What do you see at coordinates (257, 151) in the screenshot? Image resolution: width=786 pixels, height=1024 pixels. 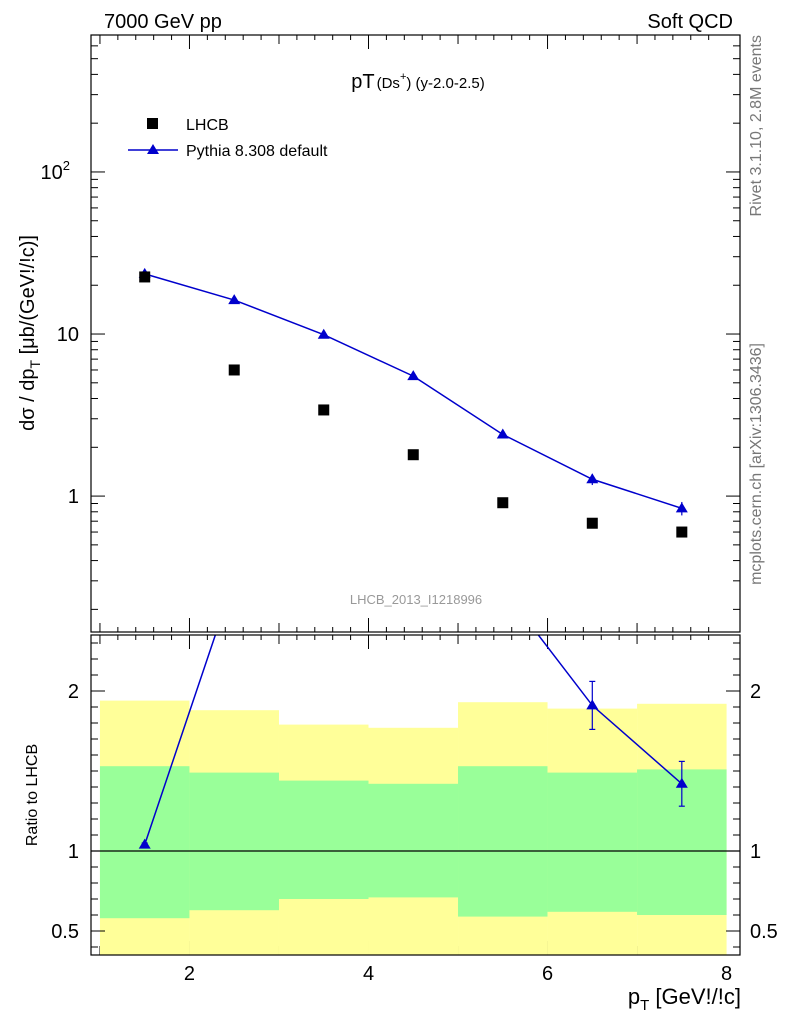 I see `legend-label-pythia: Pythia 8.308 default` at bounding box center [257, 151].